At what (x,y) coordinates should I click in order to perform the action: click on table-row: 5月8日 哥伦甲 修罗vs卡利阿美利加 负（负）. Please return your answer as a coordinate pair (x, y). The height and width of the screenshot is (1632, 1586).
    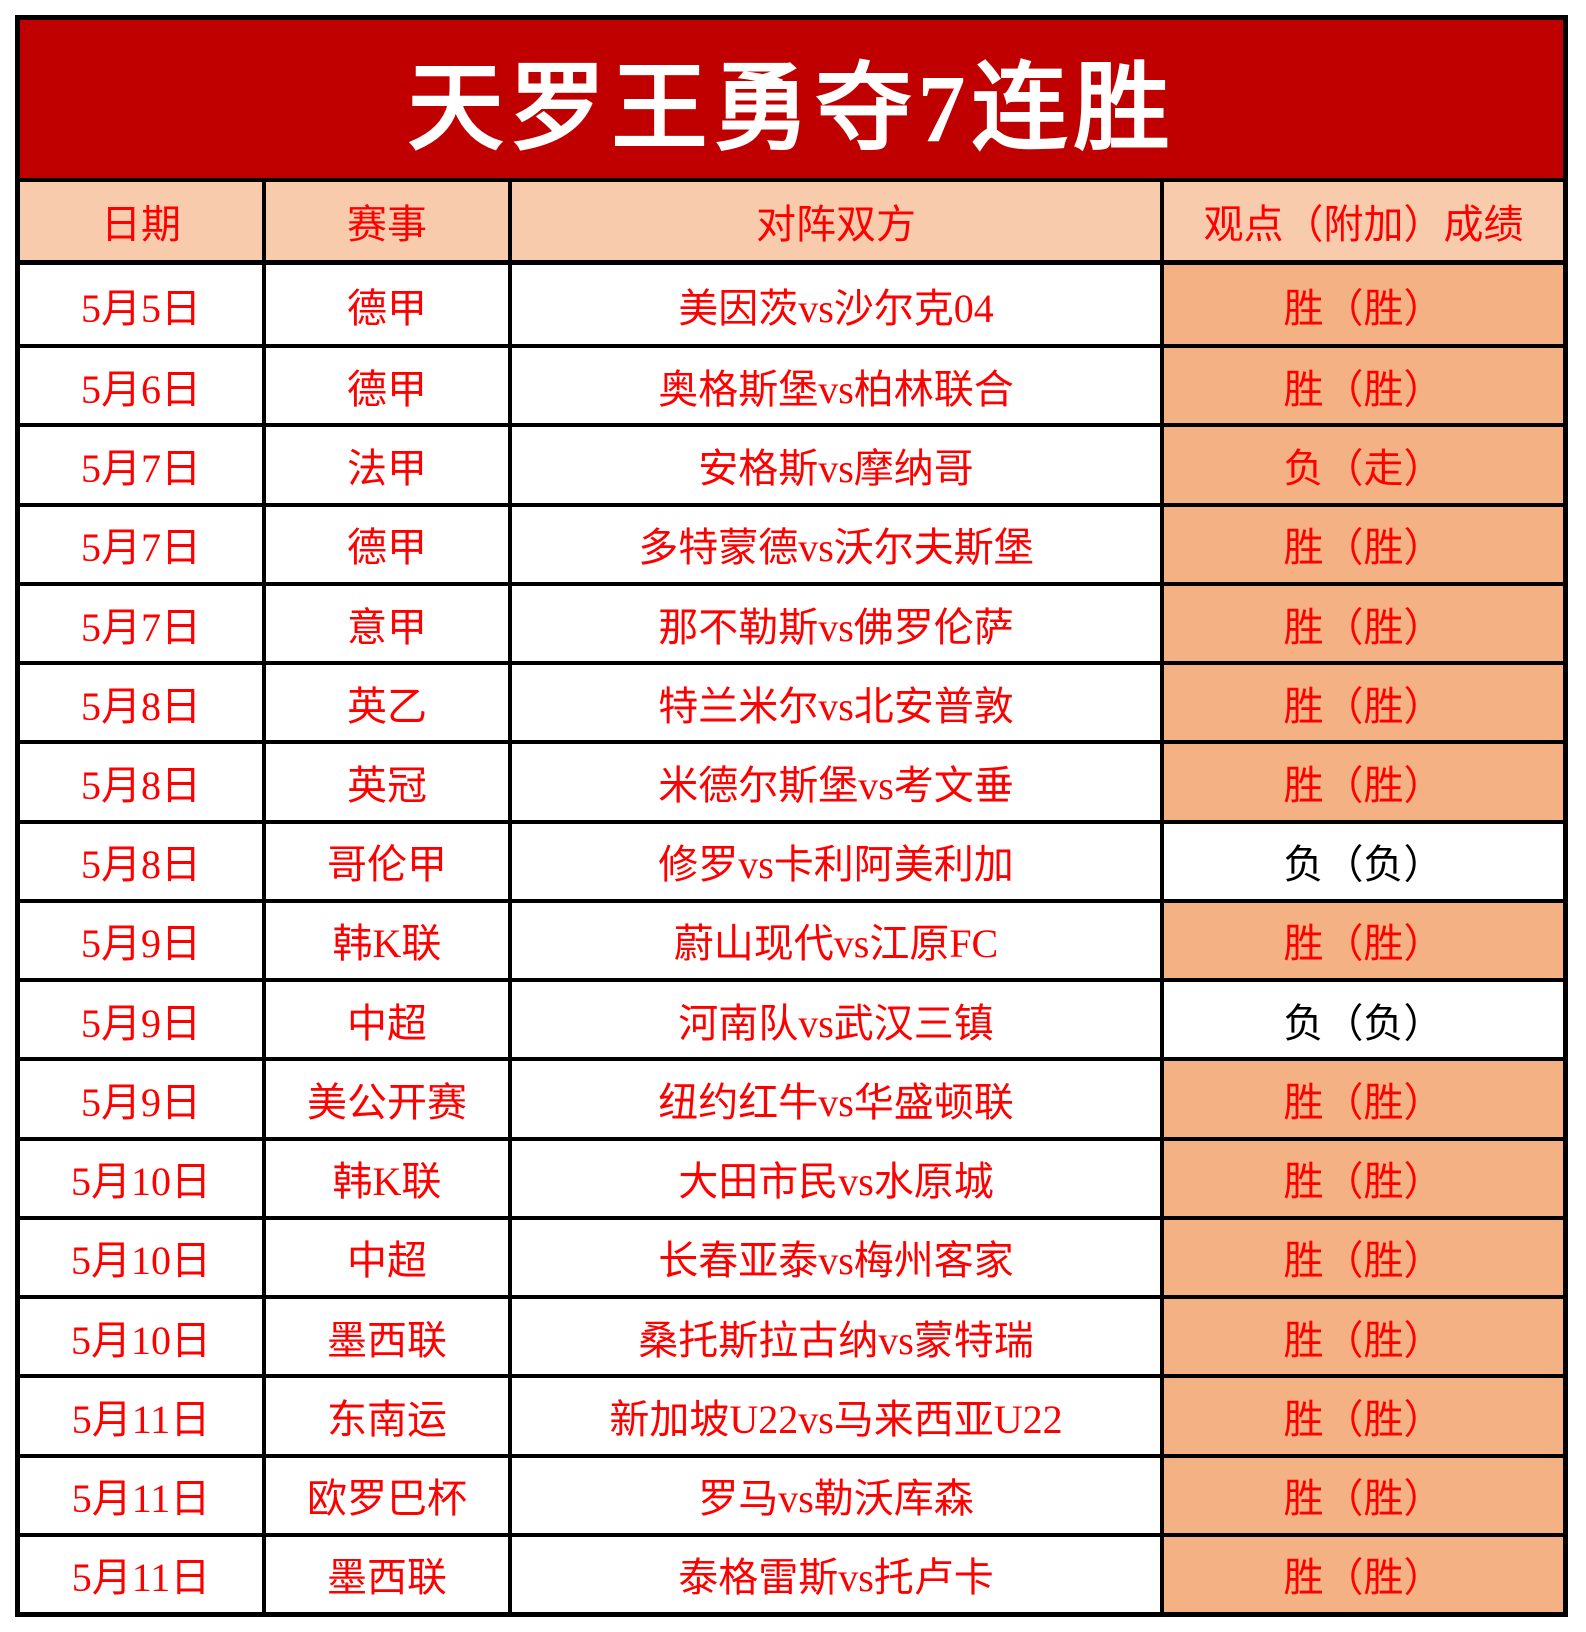
    Looking at the image, I should click on (791, 859).